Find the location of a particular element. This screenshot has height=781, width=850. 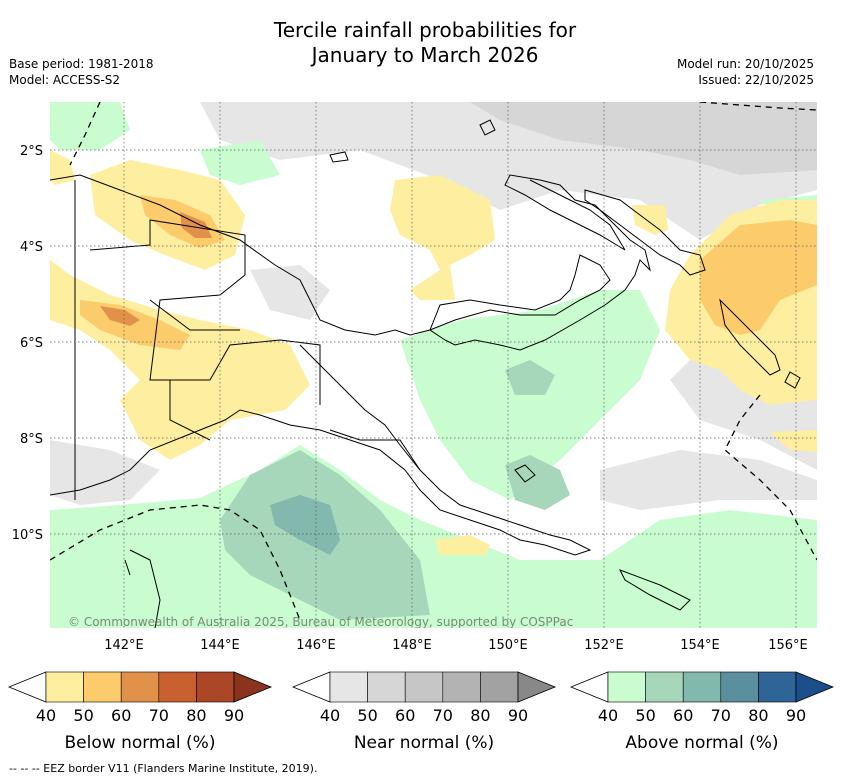

lon-label-142e: 142°E is located at coordinates (124, 645).